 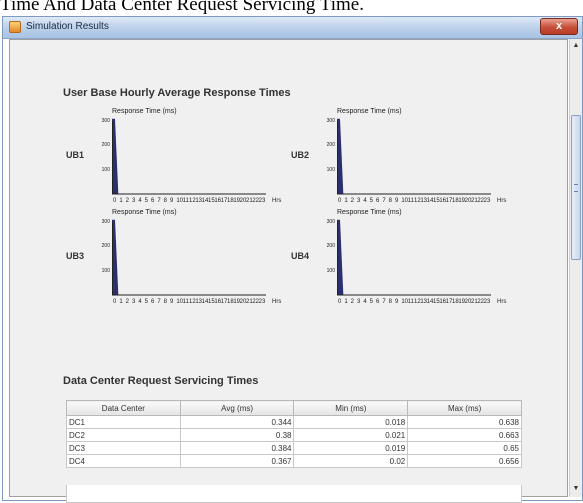 I want to click on min-cell: 0.021, so click(x=351, y=435).